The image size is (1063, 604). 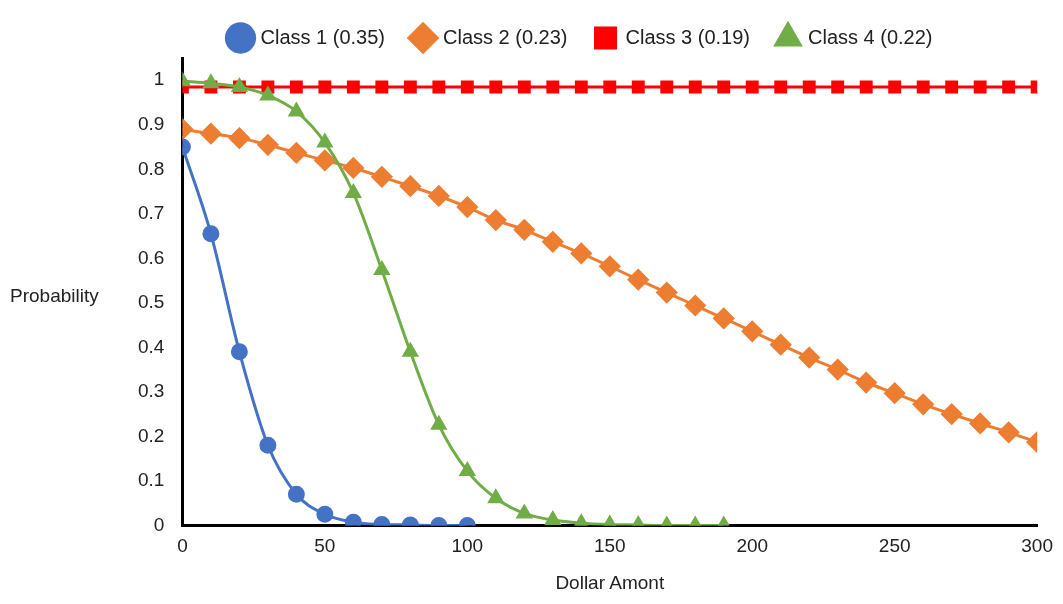 I want to click on x-axis-title: Dollar Amont, so click(x=610, y=582).